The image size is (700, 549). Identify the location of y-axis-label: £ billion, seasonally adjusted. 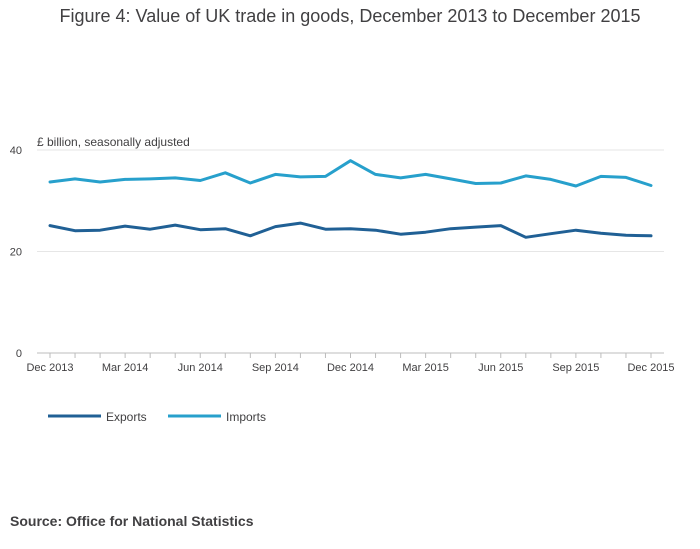
(113, 142).